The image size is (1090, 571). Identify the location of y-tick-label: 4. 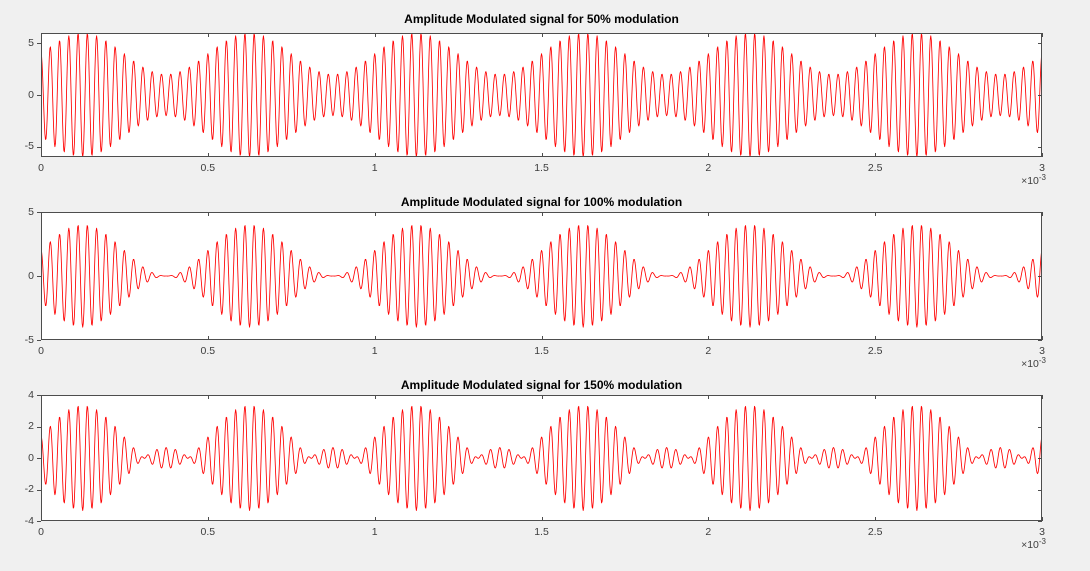
(31, 394).